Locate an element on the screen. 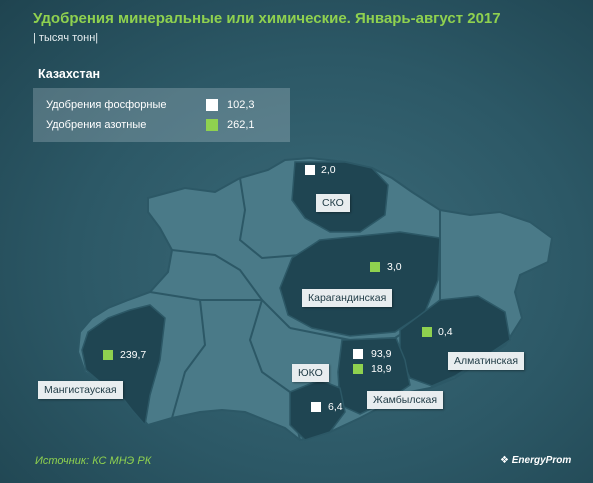  karaganda-value: 3,0 is located at coordinates (394, 267).